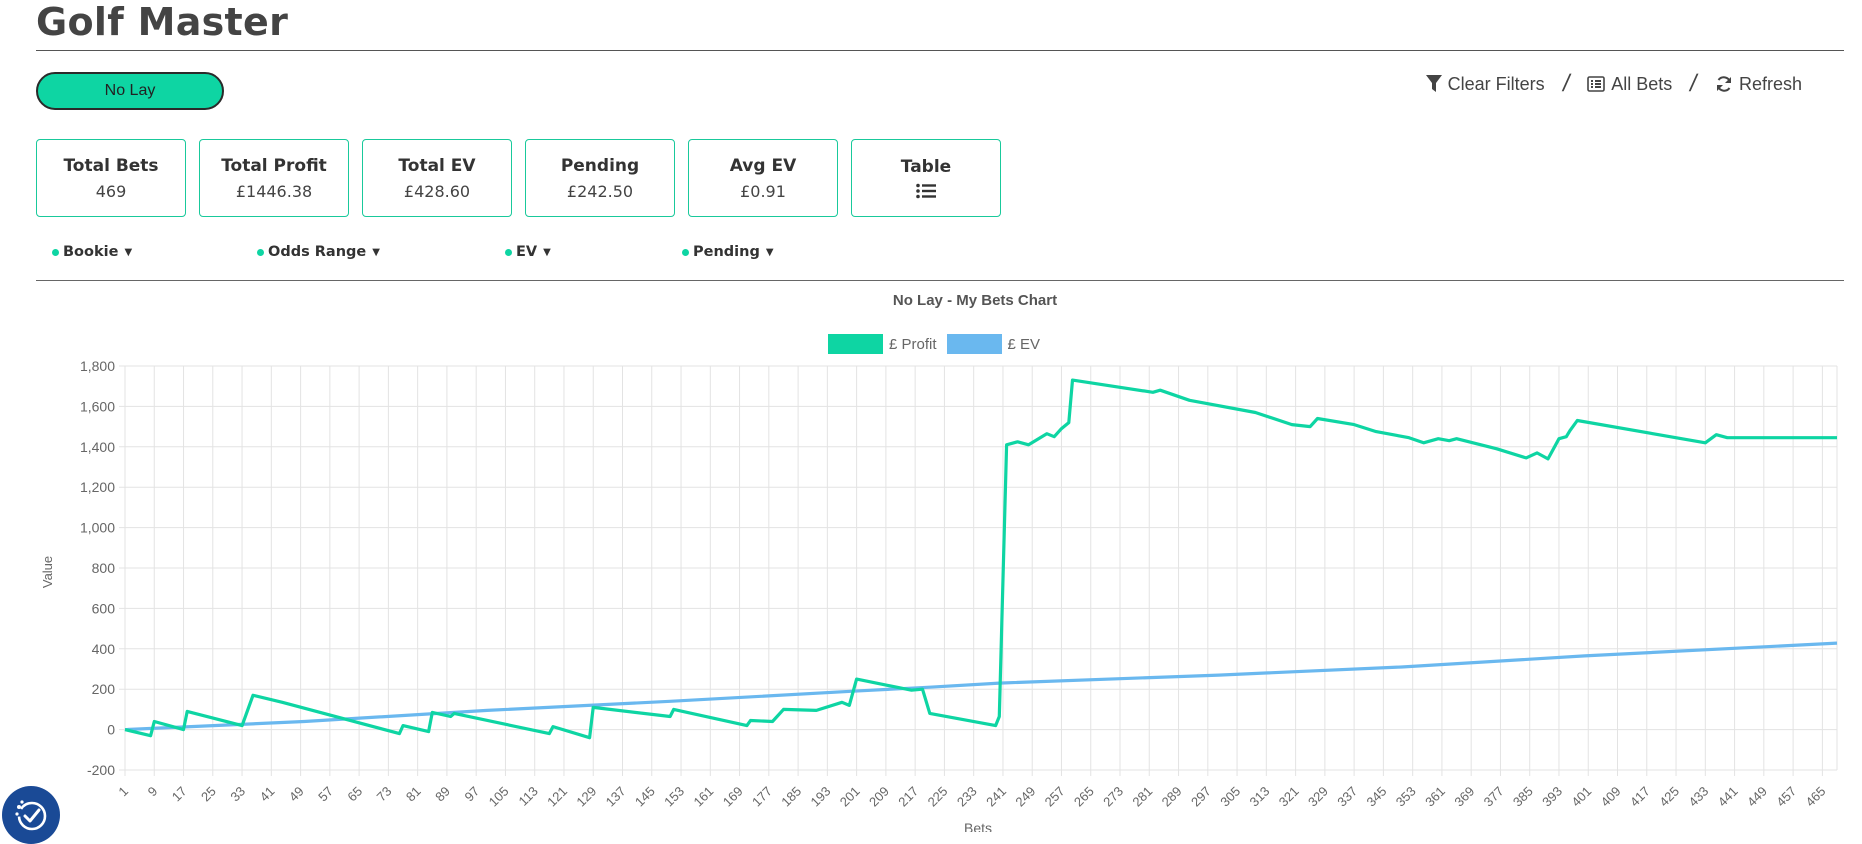  I want to click on x-tick-label: 17, so click(179, 794).